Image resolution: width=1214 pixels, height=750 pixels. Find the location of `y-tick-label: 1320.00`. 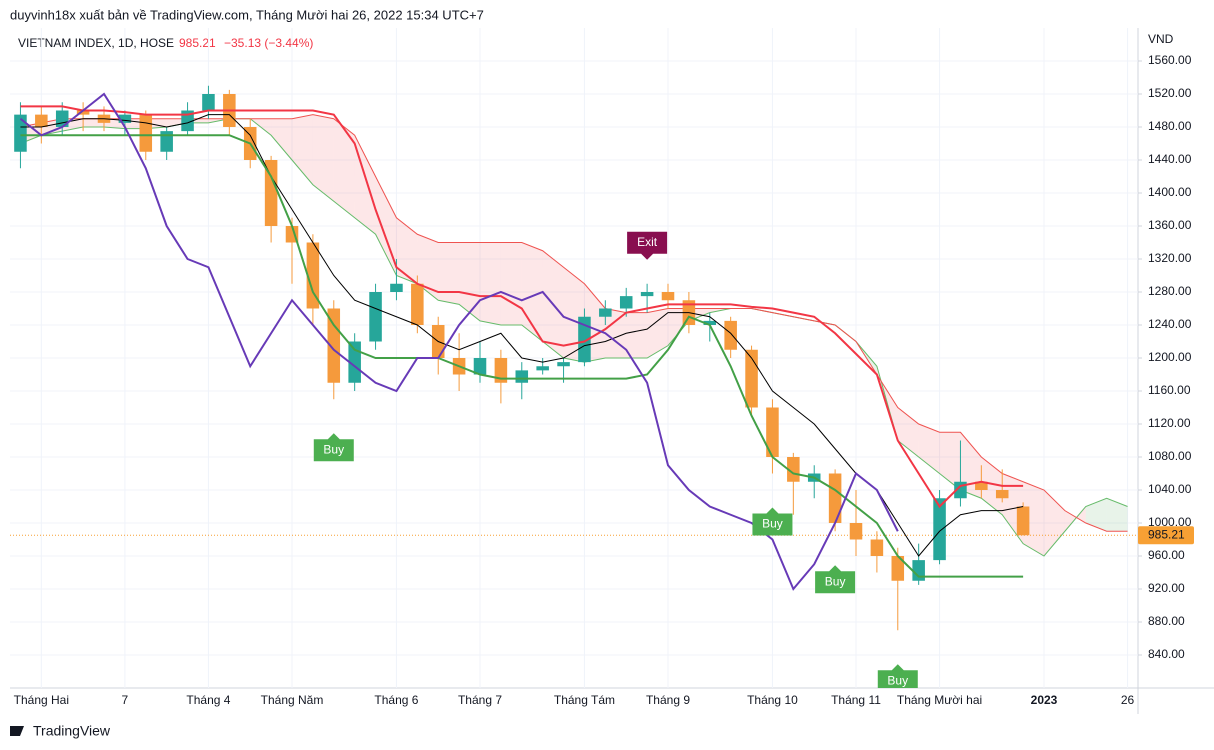

y-tick-label: 1320.00 is located at coordinates (1170, 258).